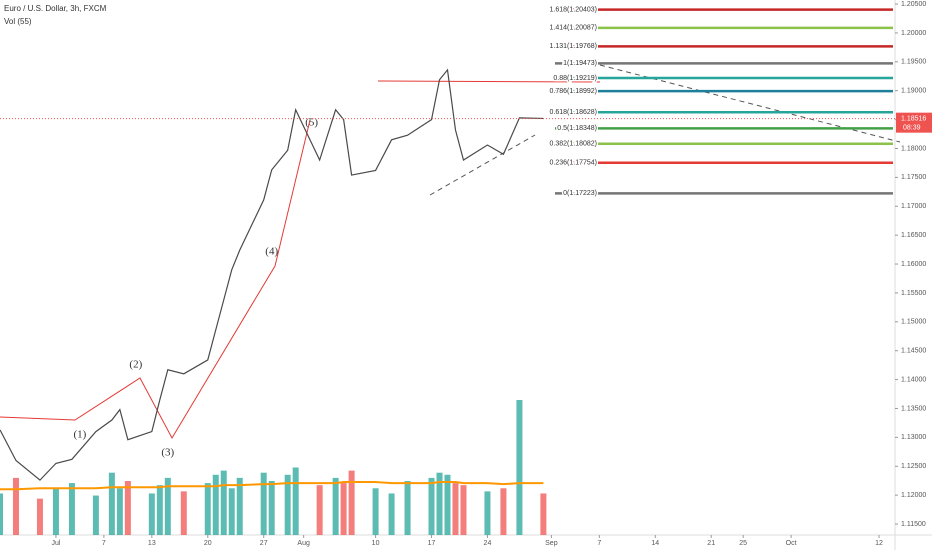 Image resolution: width=932 pixels, height=550 pixels. I want to click on y-tick-label: 1.12500, so click(913, 466).